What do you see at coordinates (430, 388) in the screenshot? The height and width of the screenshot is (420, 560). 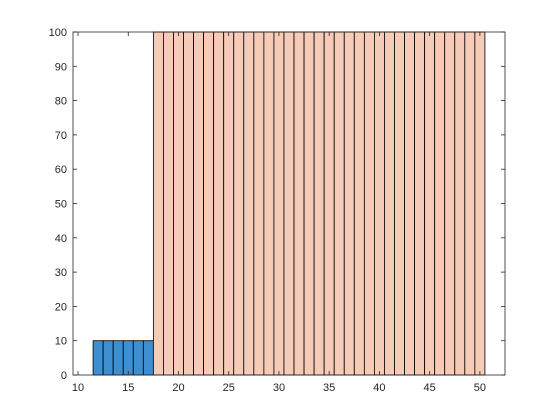 I see `x-tick-label: 45` at bounding box center [430, 388].